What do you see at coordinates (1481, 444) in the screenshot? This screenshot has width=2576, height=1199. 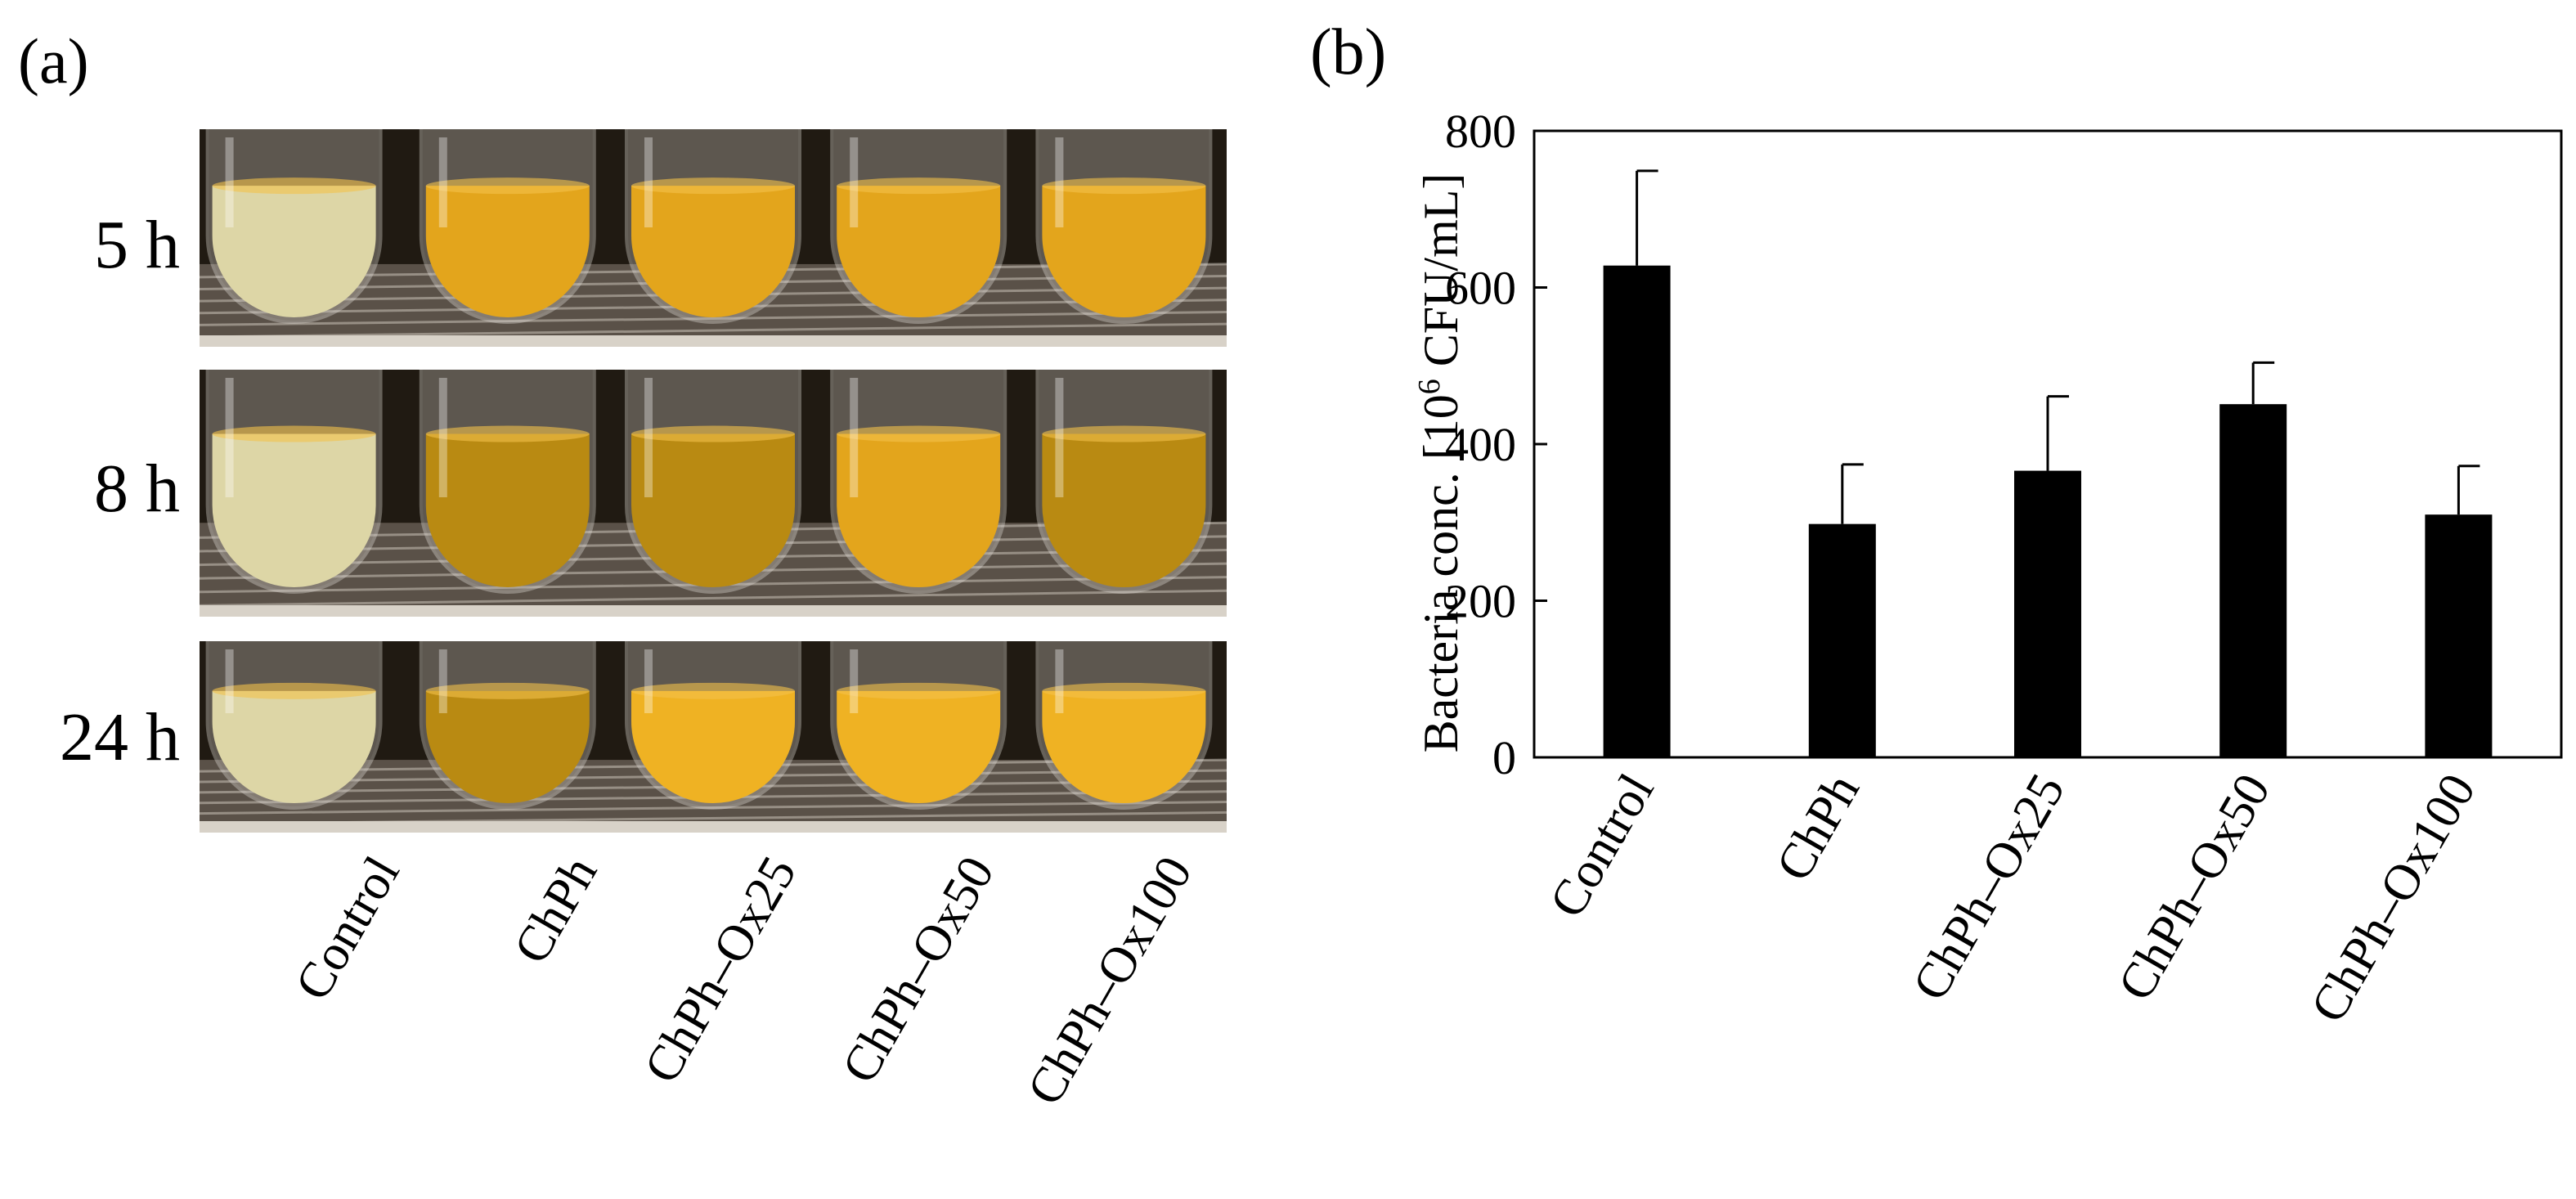 I see `y-tick-label: 400` at bounding box center [1481, 444].